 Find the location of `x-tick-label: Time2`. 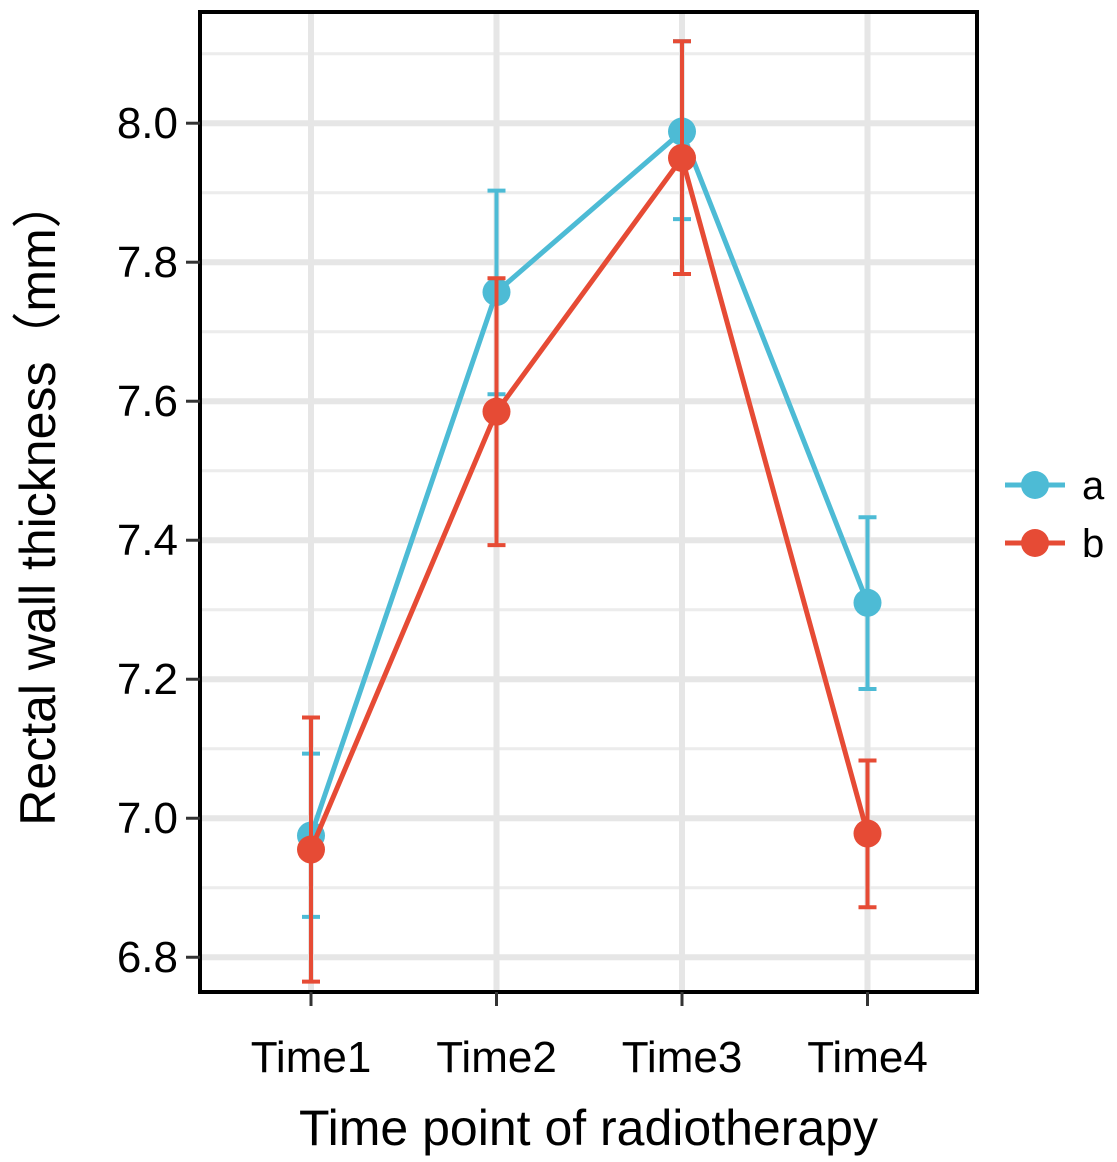

x-tick-label: Time2 is located at coordinates (496, 1057).